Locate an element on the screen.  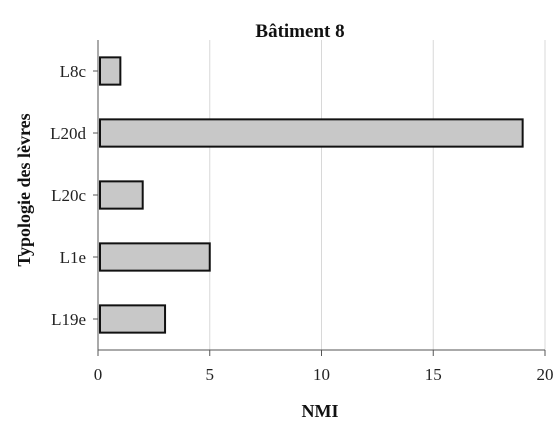
x-tick-label: 10 is located at coordinates (321, 374).